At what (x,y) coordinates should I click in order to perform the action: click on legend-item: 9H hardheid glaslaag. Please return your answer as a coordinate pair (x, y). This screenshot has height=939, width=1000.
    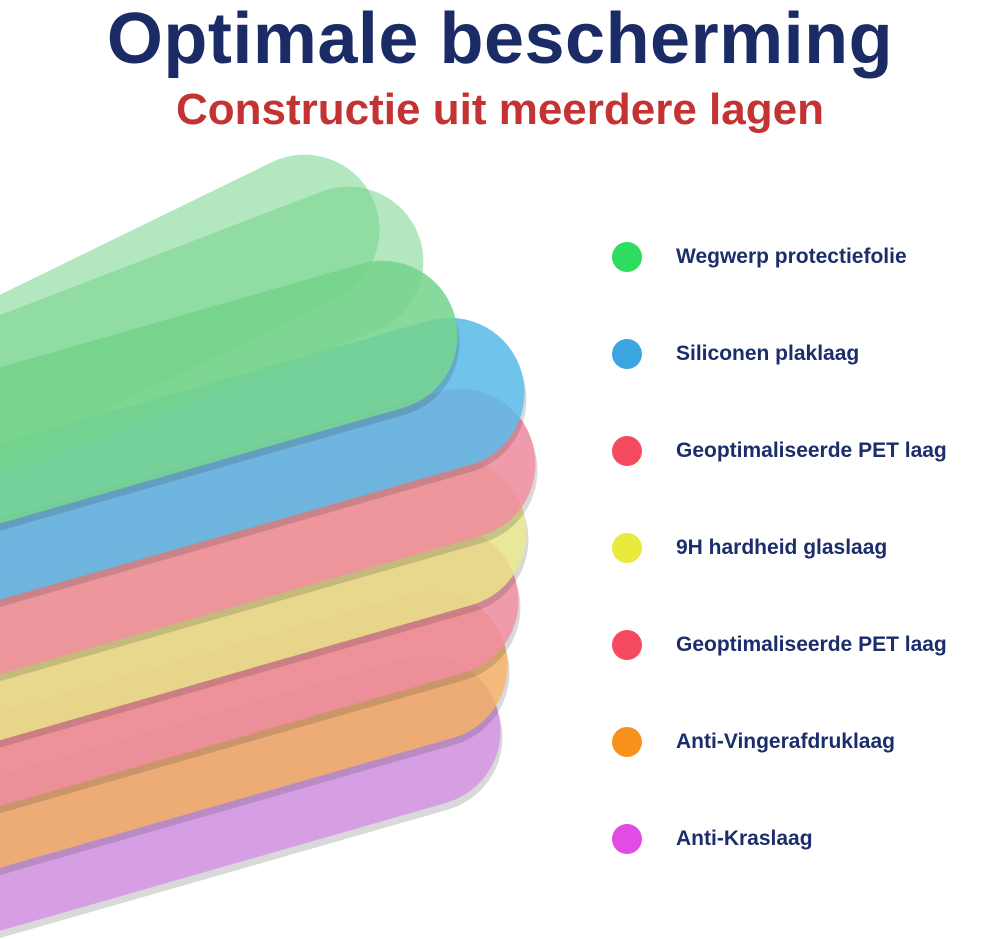
    Looking at the image, I should click on (779, 548).